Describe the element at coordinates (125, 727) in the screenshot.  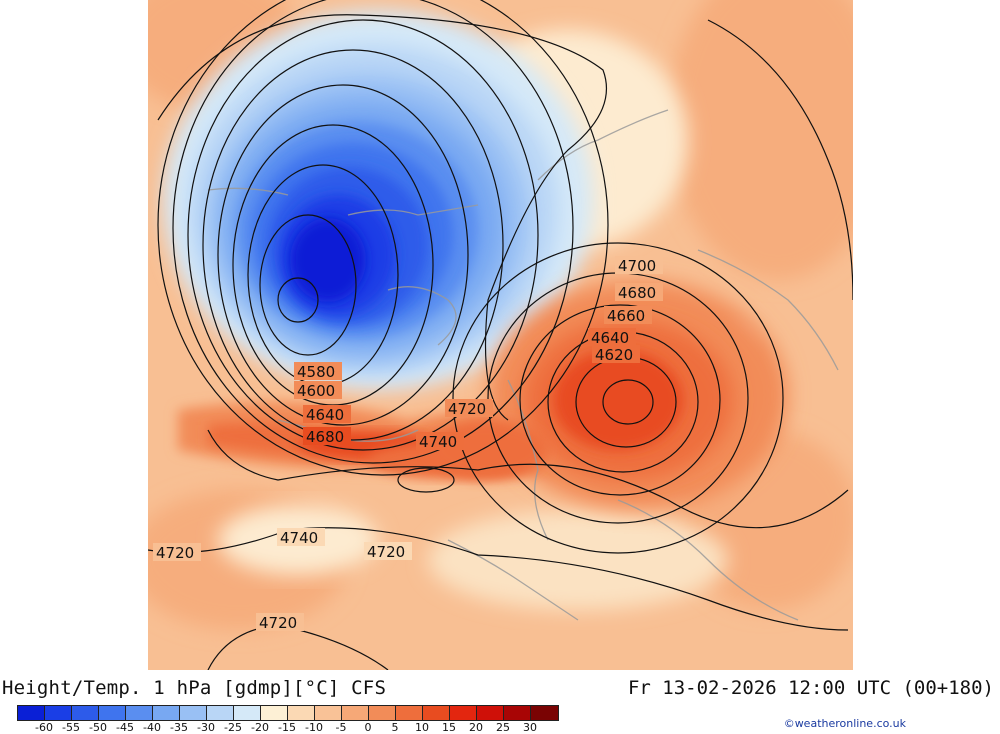
I see `colorbar-tick-label: -45` at that location.